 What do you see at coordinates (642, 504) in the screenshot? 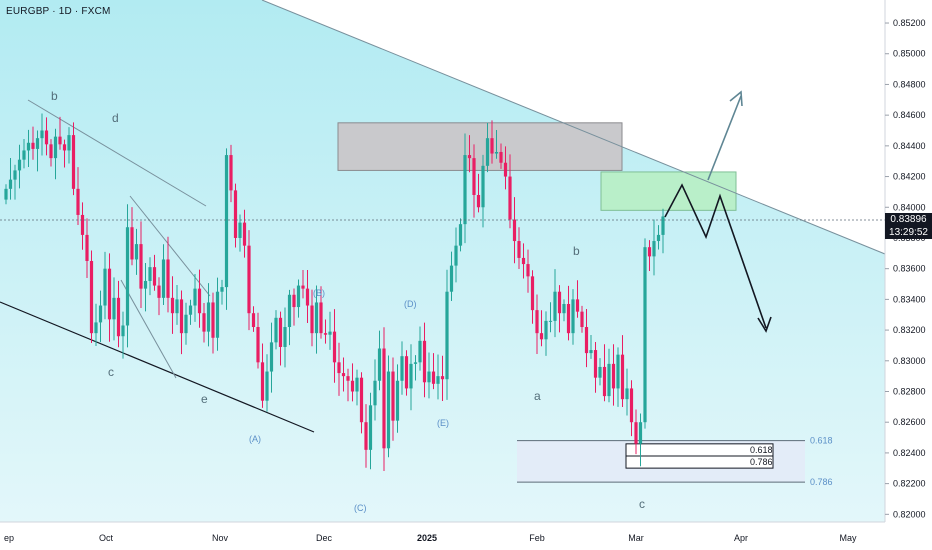
I see `wave-label-c-2: c` at bounding box center [642, 504].